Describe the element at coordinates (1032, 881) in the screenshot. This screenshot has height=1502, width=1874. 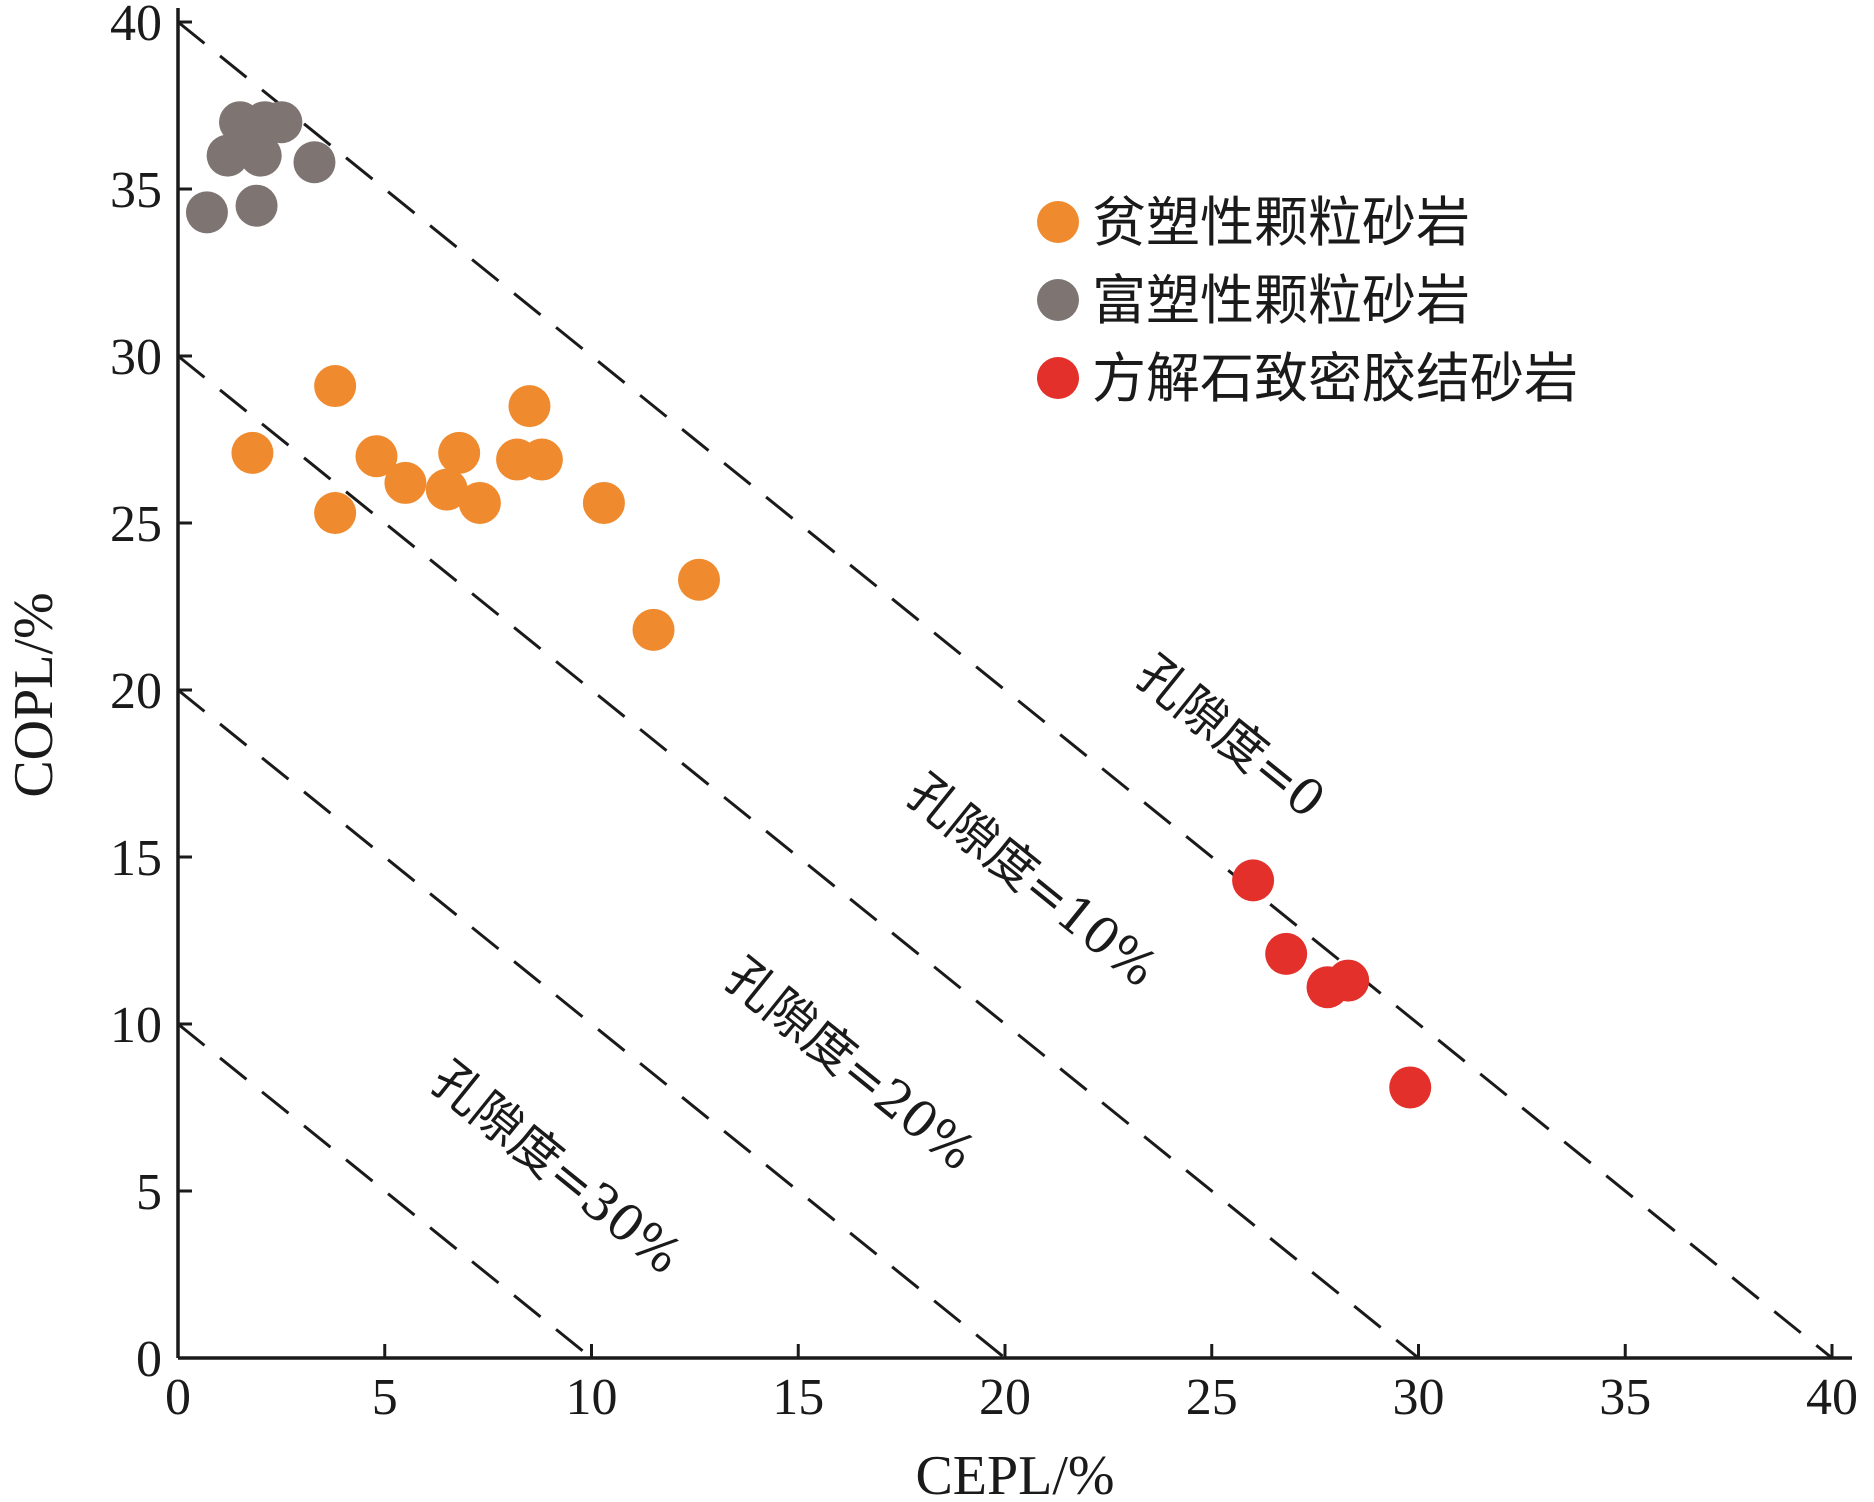
I see `porosity-line-label: 孔隙度=10%` at that location.